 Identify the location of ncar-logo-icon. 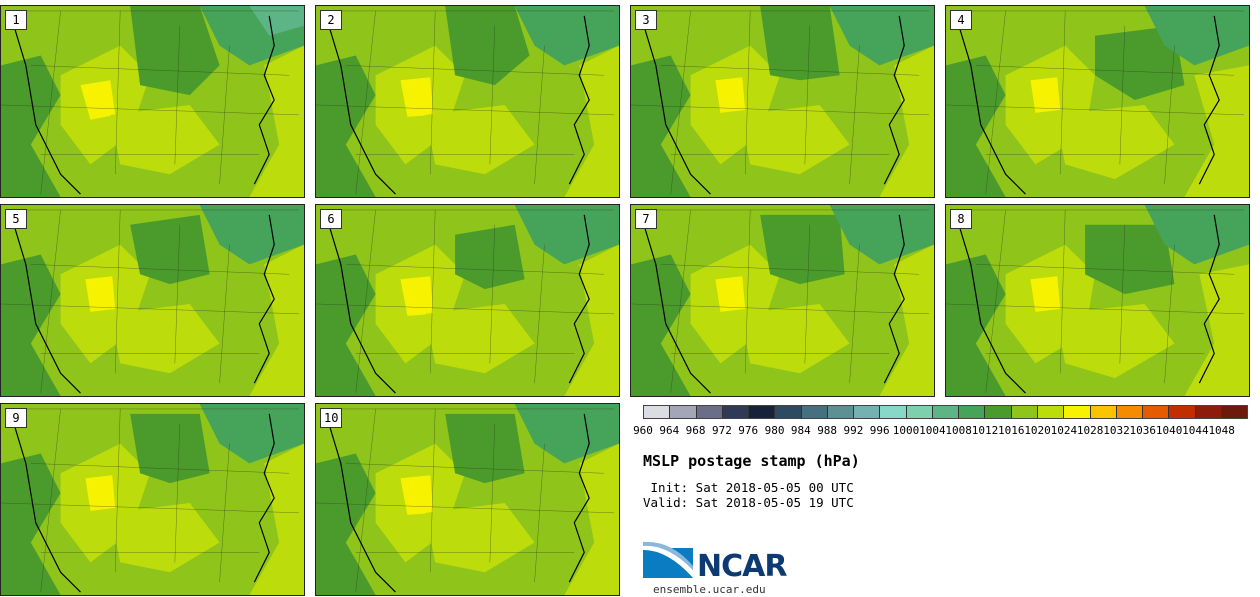
(668, 559).